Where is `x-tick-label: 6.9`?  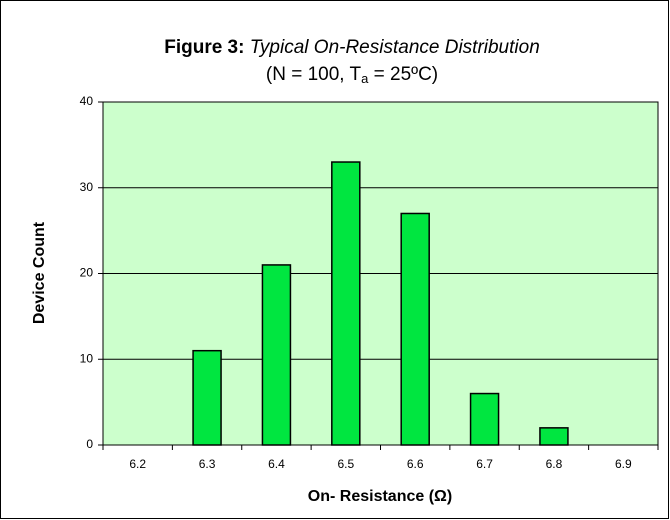 x-tick-label: 6.9 is located at coordinates (623, 464).